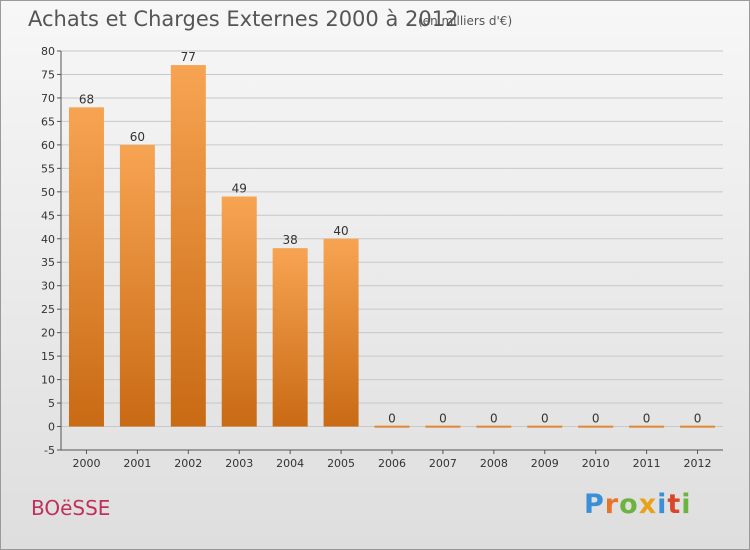  Describe the element at coordinates (465, 21) in the screenshot. I see `chart-subtitle: (en milliers d'€)` at that location.